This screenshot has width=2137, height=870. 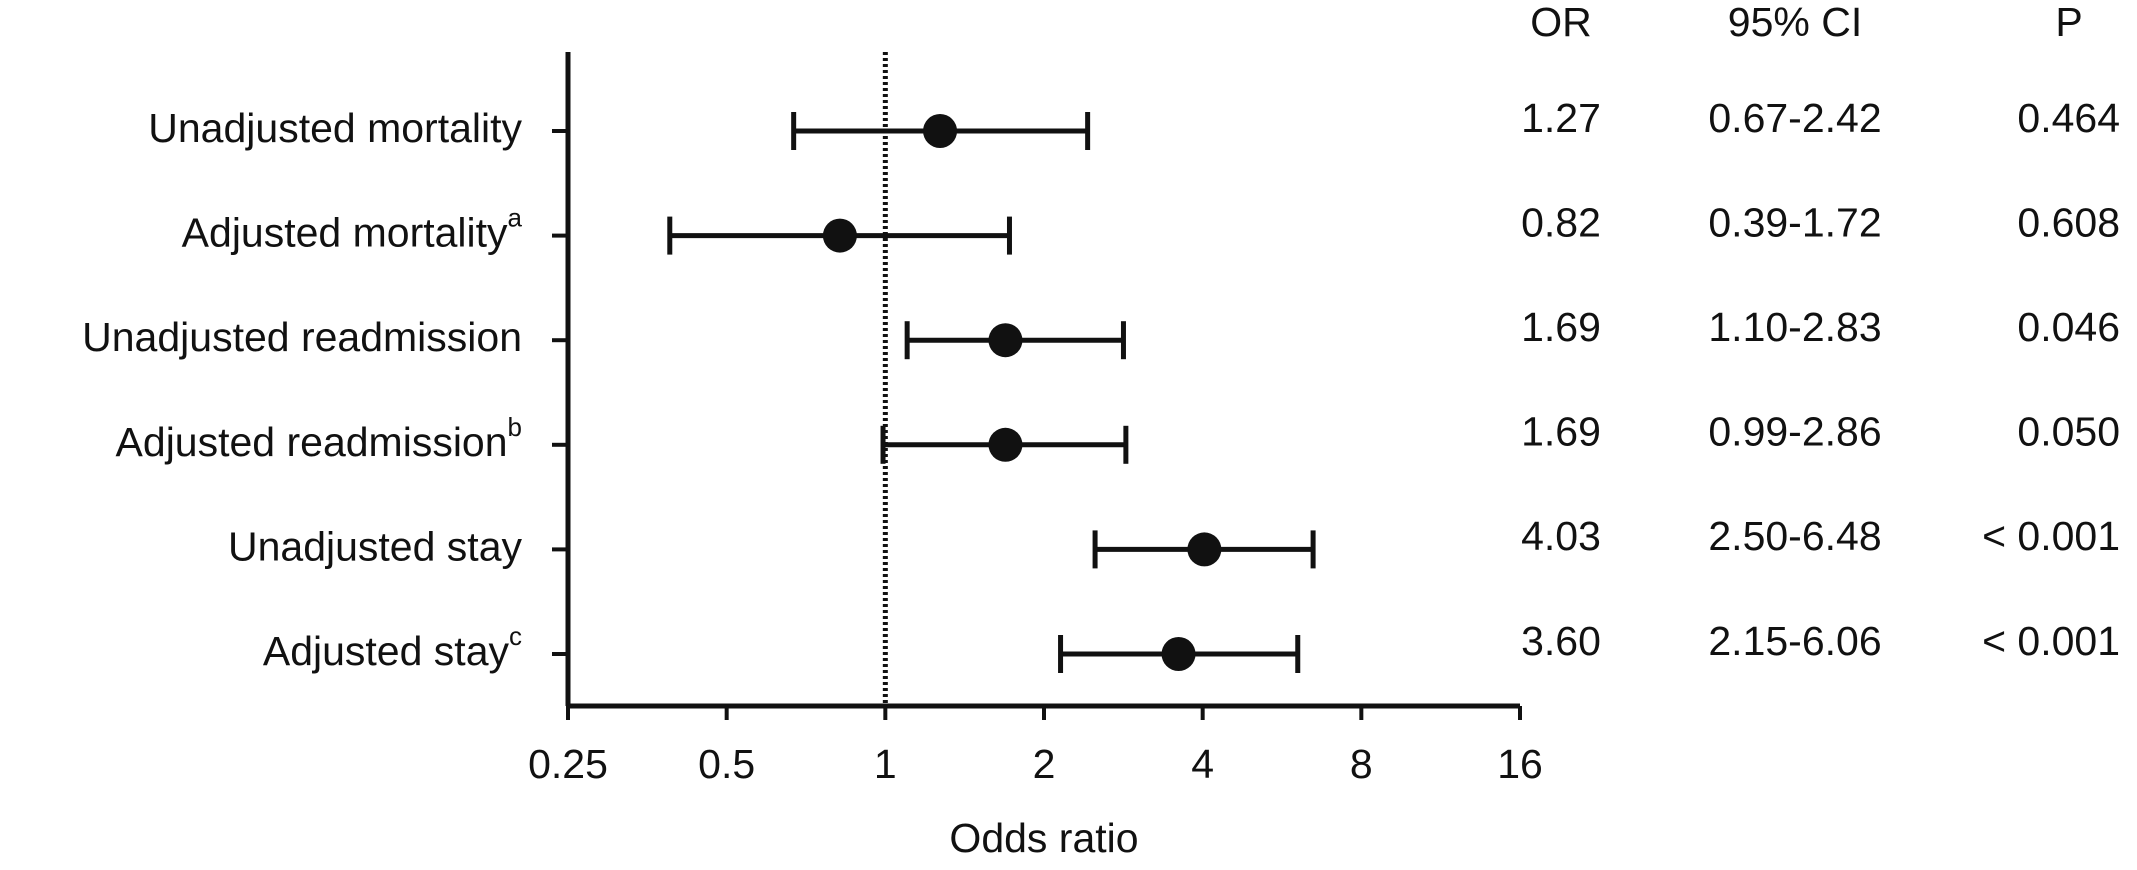 What do you see at coordinates (2068, 432) in the screenshot?
I see `p-value: 0.050` at bounding box center [2068, 432].